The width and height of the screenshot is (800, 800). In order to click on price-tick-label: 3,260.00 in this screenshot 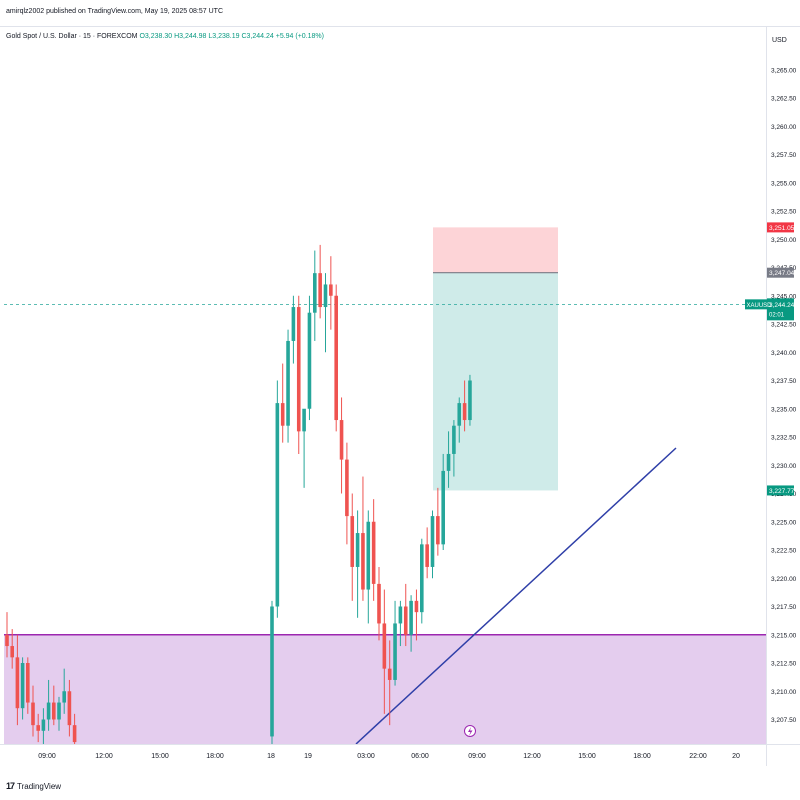, I will do `click(784, 127)`.